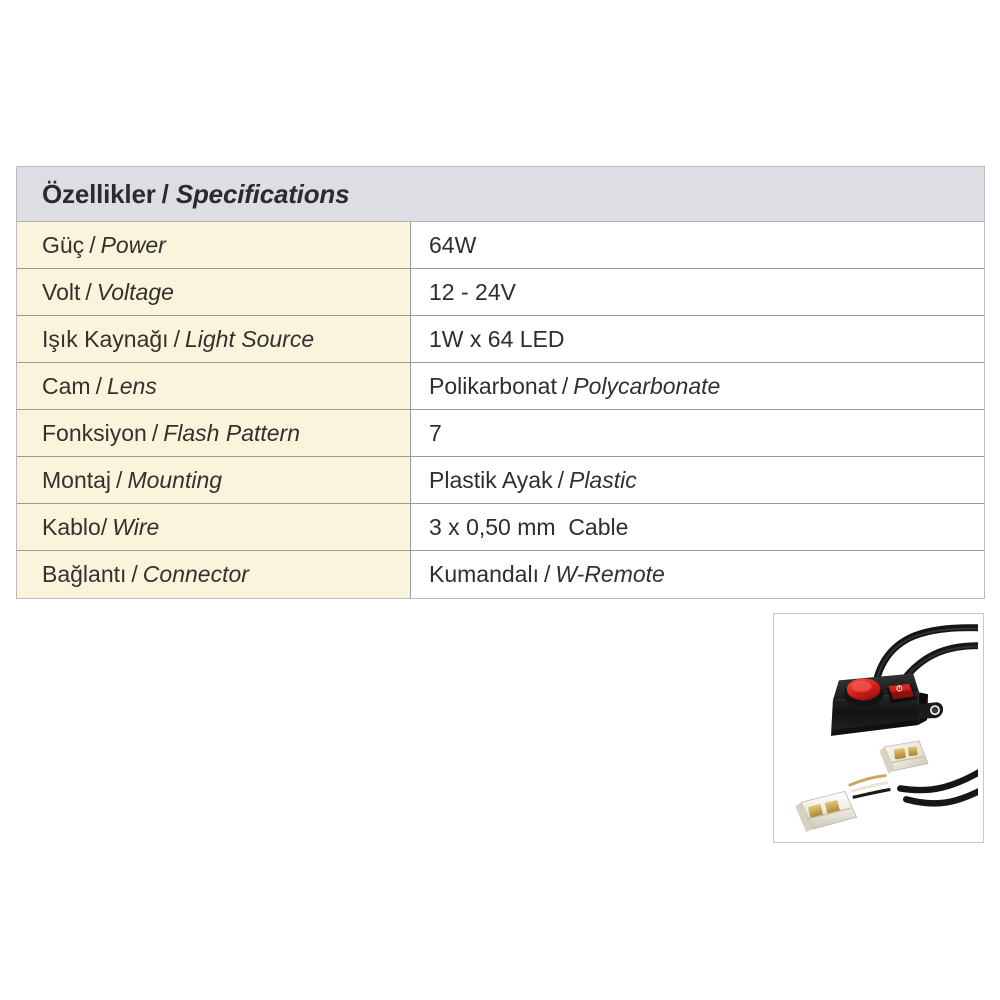 This screenshot has height=1000, width=1000. What do you see at coordinates (61, 291) in the screenshot?
I see `label-turkish: Volt` at bounding box center [61, 291].